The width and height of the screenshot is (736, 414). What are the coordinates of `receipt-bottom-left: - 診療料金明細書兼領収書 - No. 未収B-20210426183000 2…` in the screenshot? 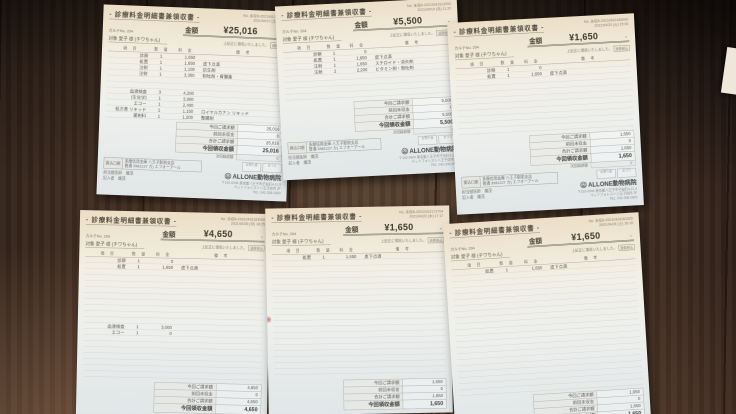 It's located at (173, 312).